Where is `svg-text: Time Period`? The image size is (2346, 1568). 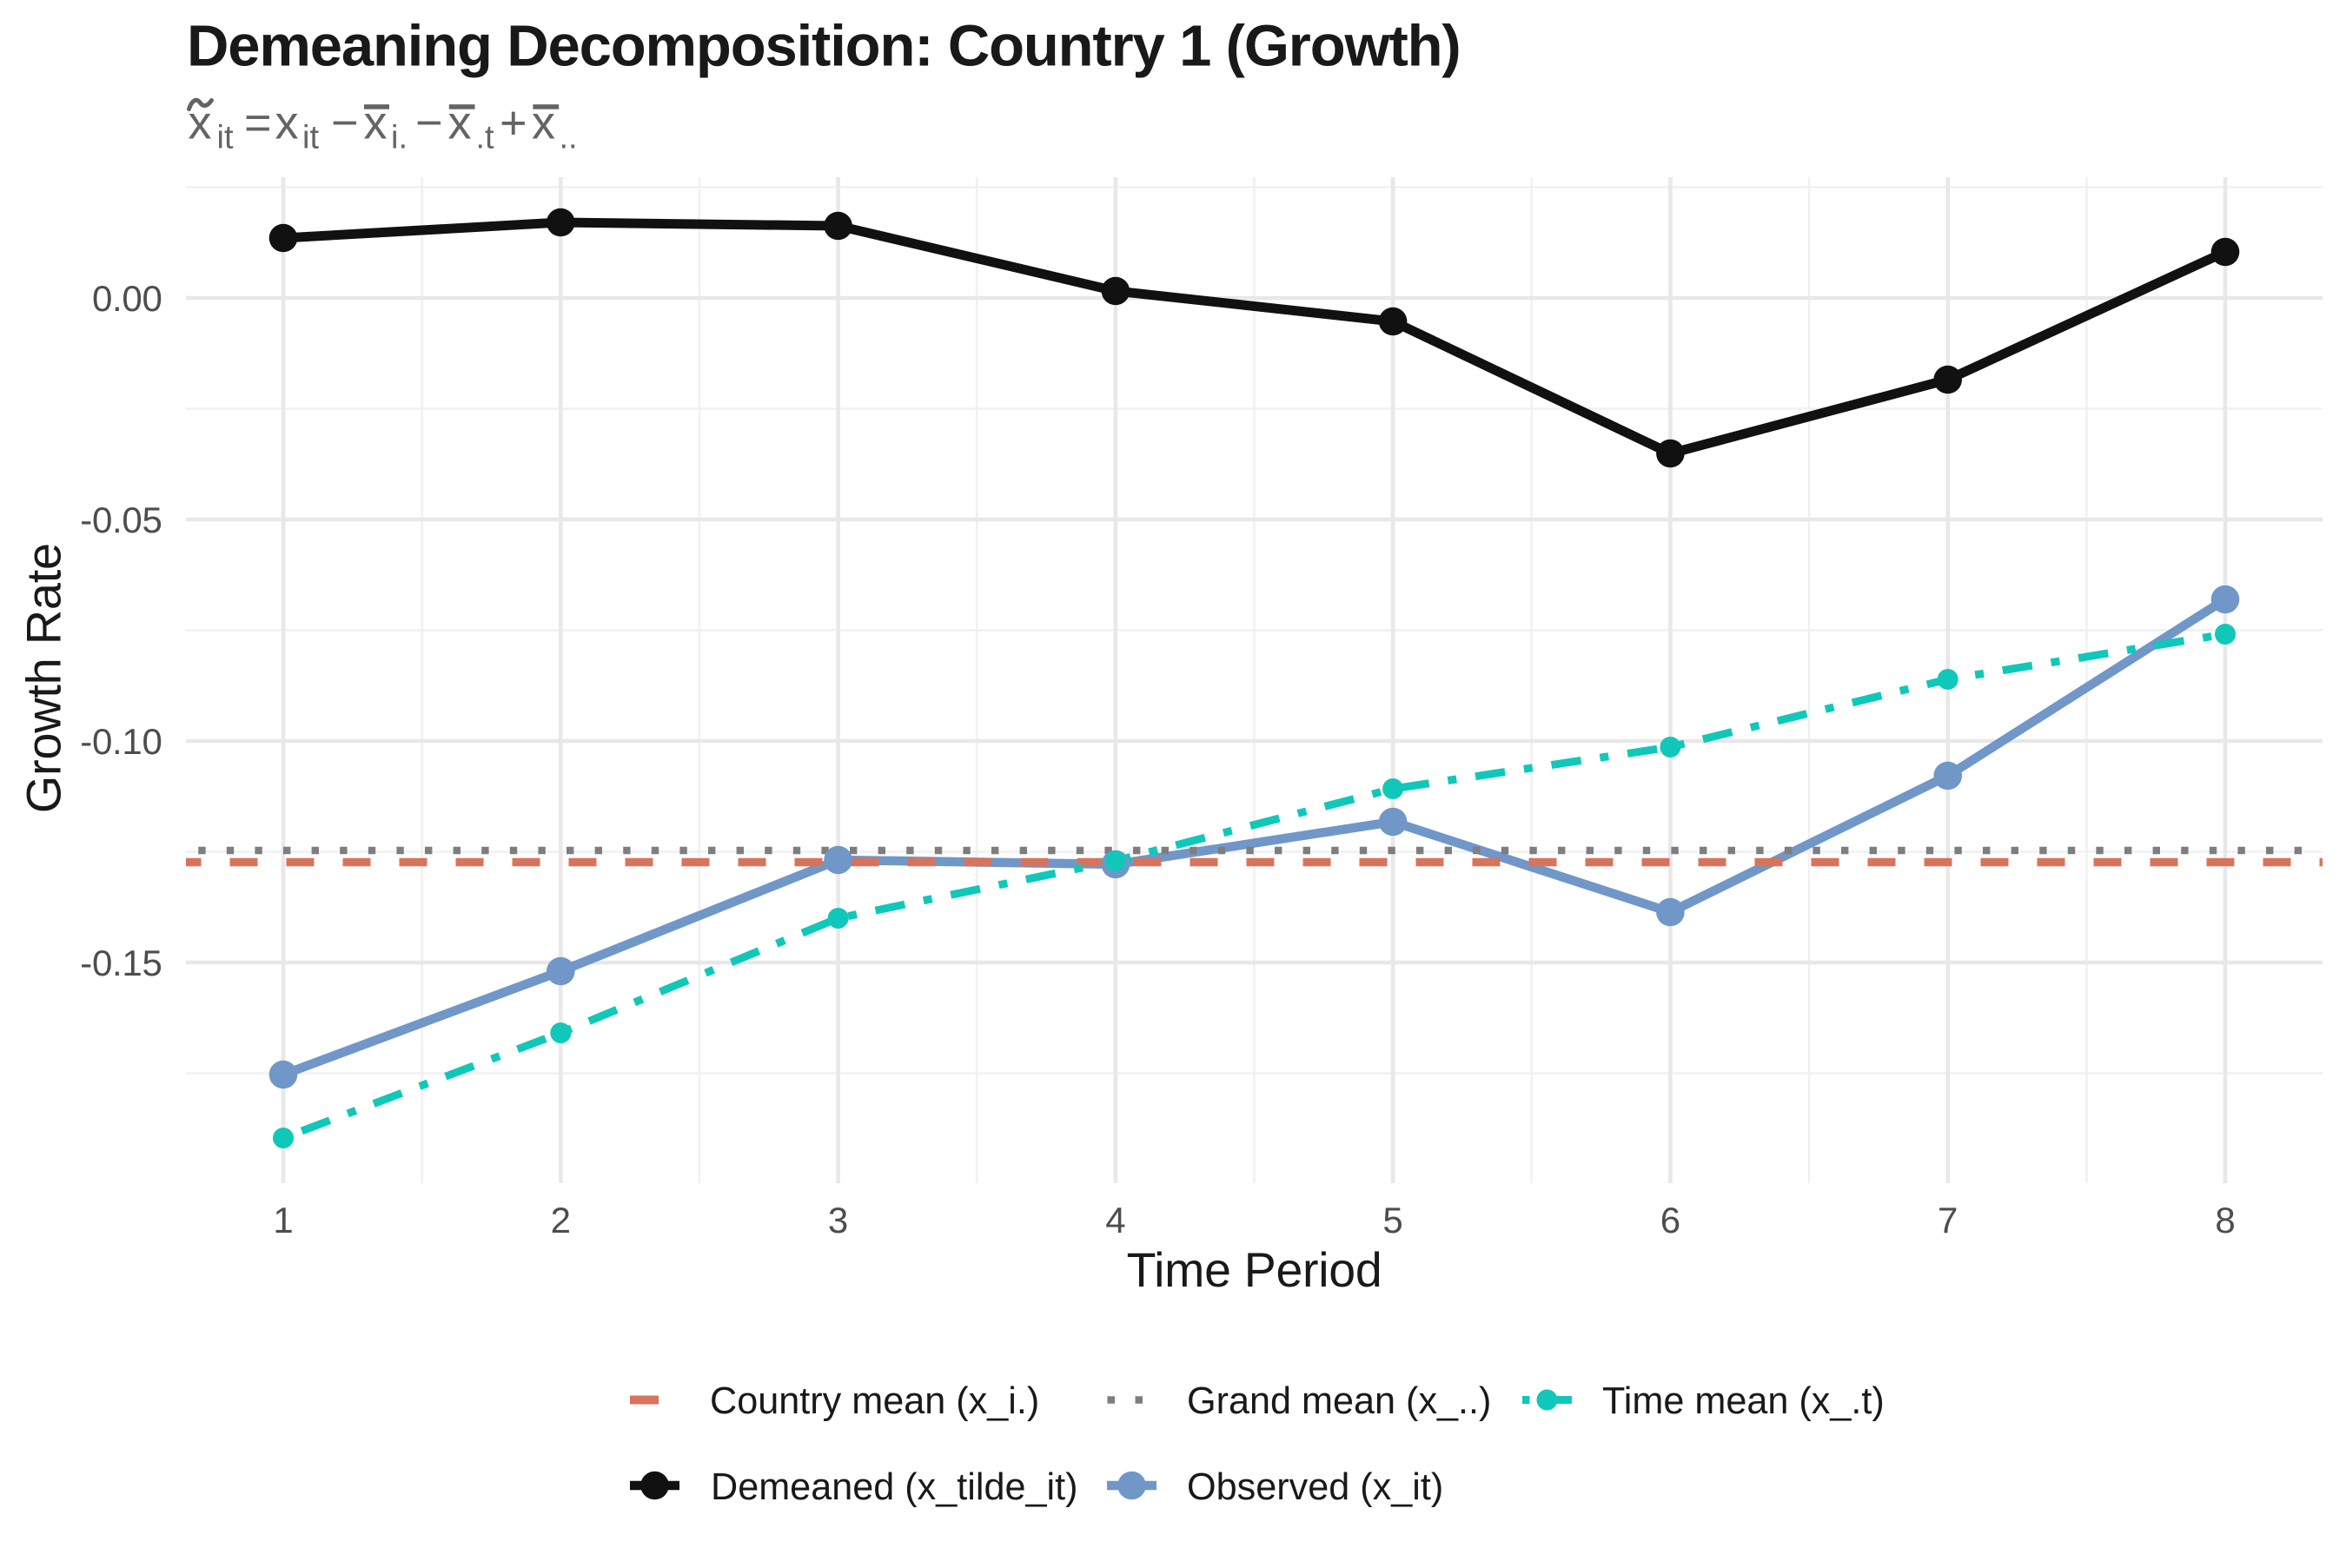
svg-text: Time Period is located at coordinates (1255, 1270).